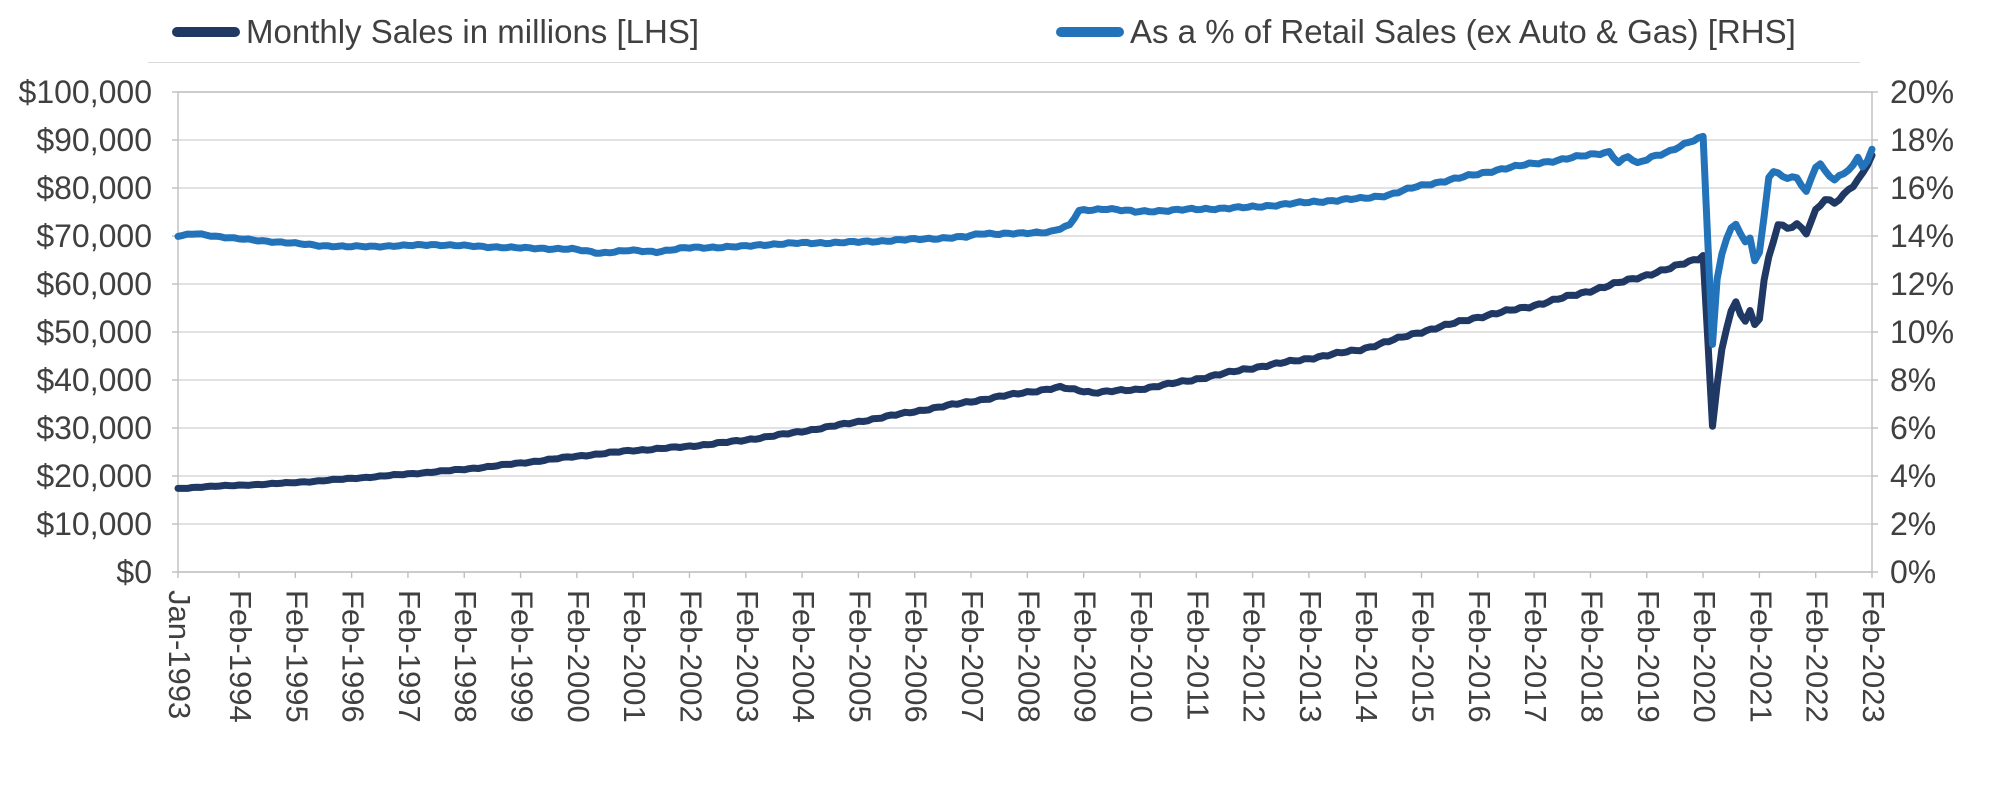  I want to click on right-axis-label: 20%, so click(1922, 92).